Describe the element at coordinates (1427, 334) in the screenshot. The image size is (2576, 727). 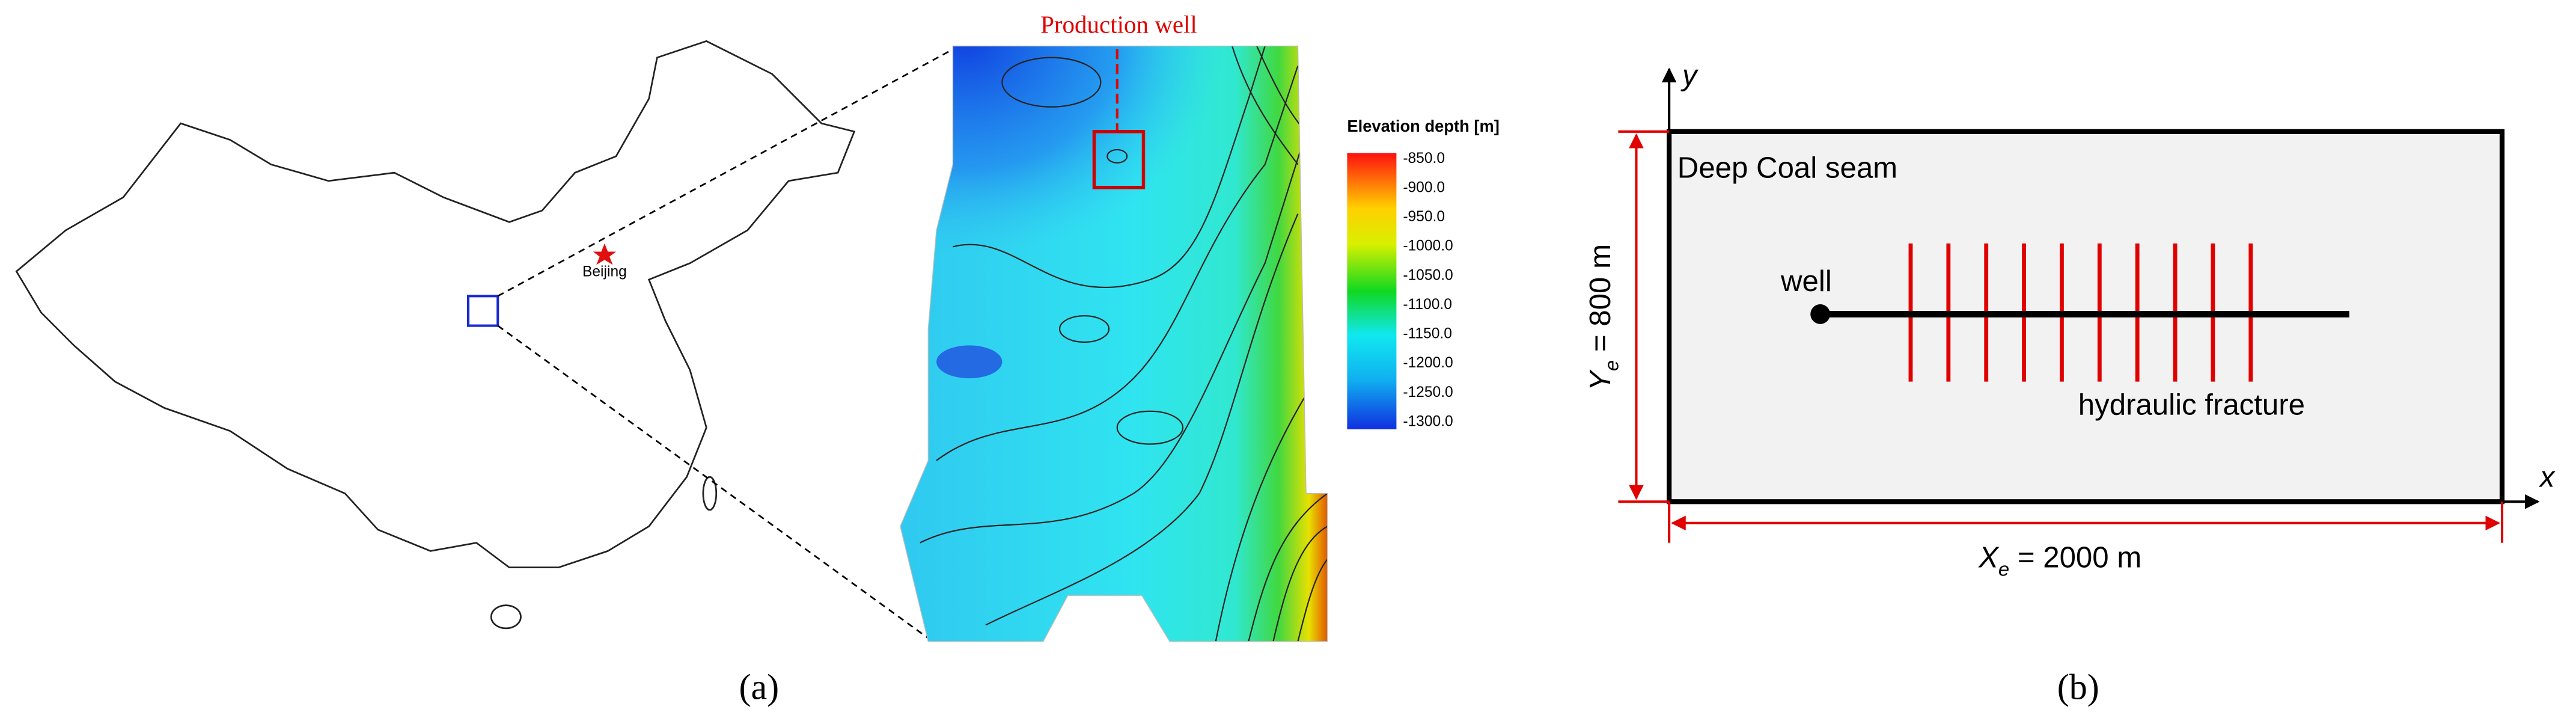
I see `colorbar-label: -1150.0` at that location.